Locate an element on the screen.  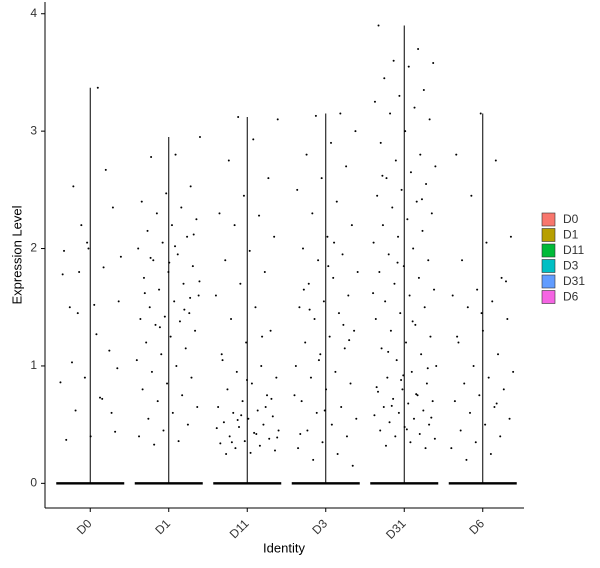
legend-label: D1 is located at coordinates (571, 235).